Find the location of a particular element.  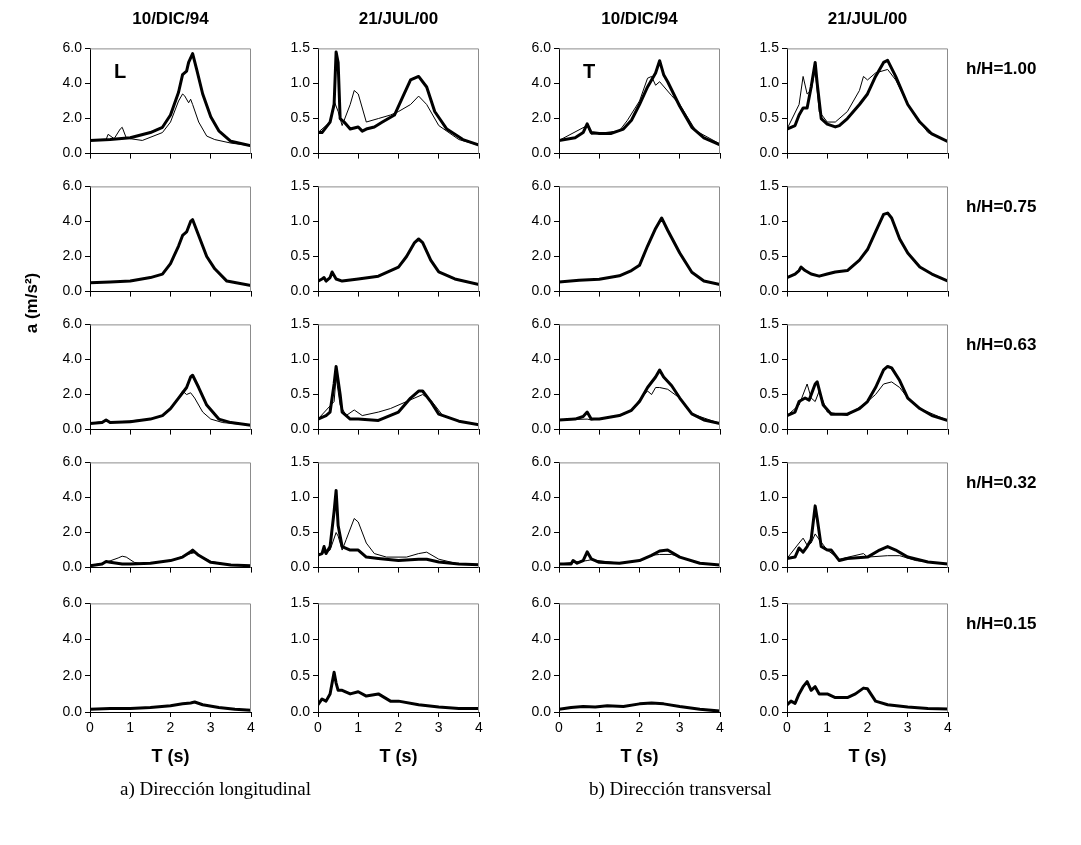

text: h/H=0.32 is located at coordinates (1001, 483).